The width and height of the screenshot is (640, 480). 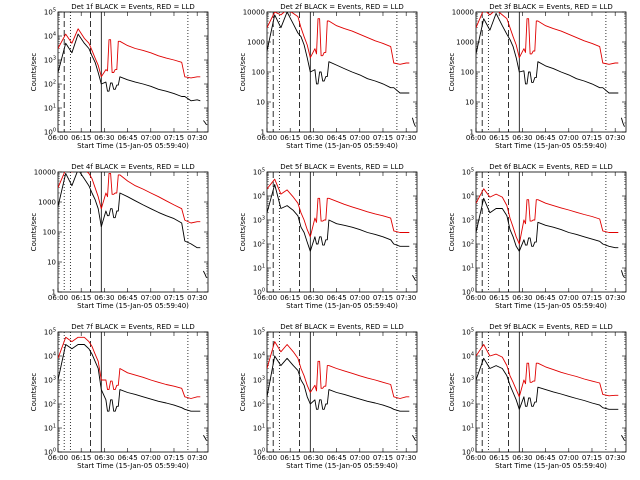 What do you see at coordinates (132, 7) in the screenshot?
I see `chart-title: Det 1f BLACK = Events, RED = LLD` at bounding box center [132, 7].